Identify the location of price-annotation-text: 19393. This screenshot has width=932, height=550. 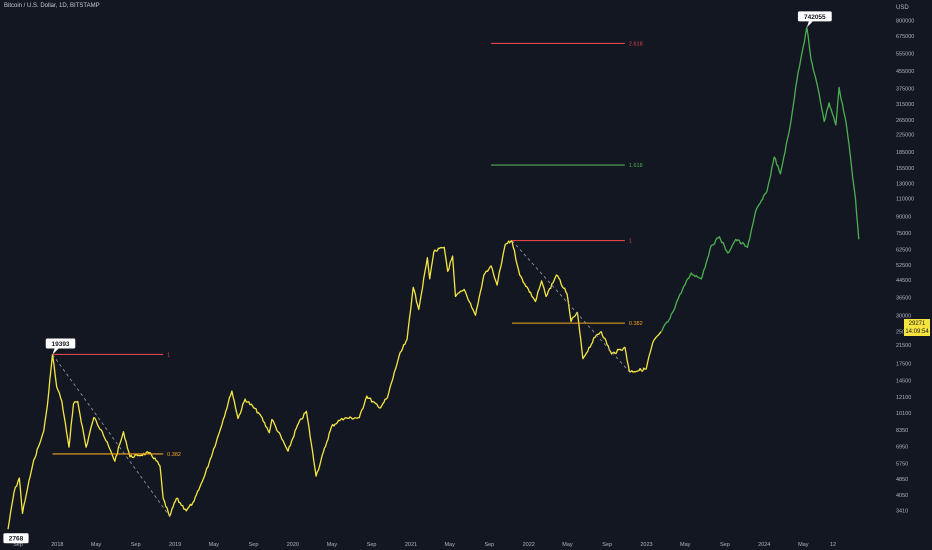
(60, 344).